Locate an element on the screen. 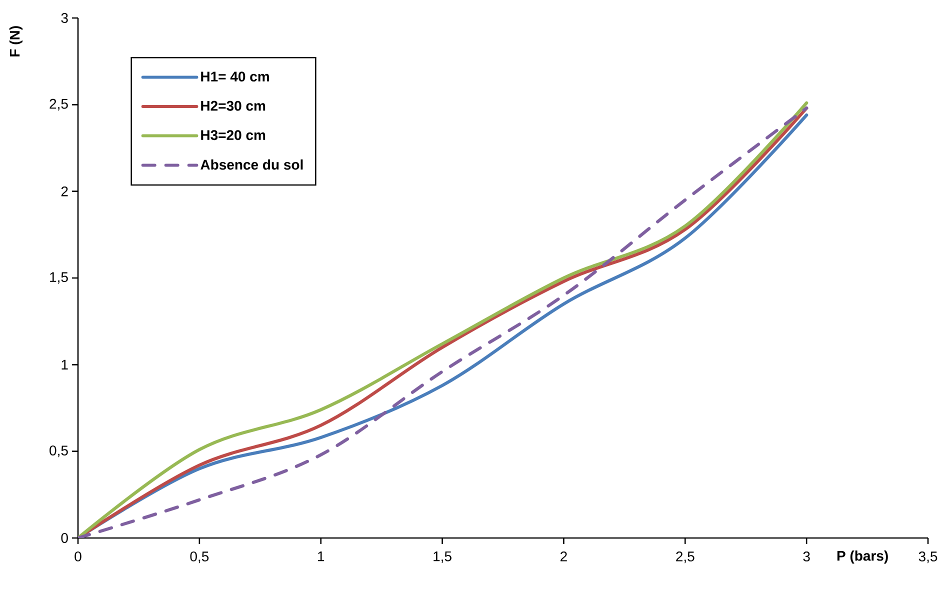 Image resolution: width=947 pixels, height=597 pixels. x-tick-label: 2 is located at coordinates (563, 557).